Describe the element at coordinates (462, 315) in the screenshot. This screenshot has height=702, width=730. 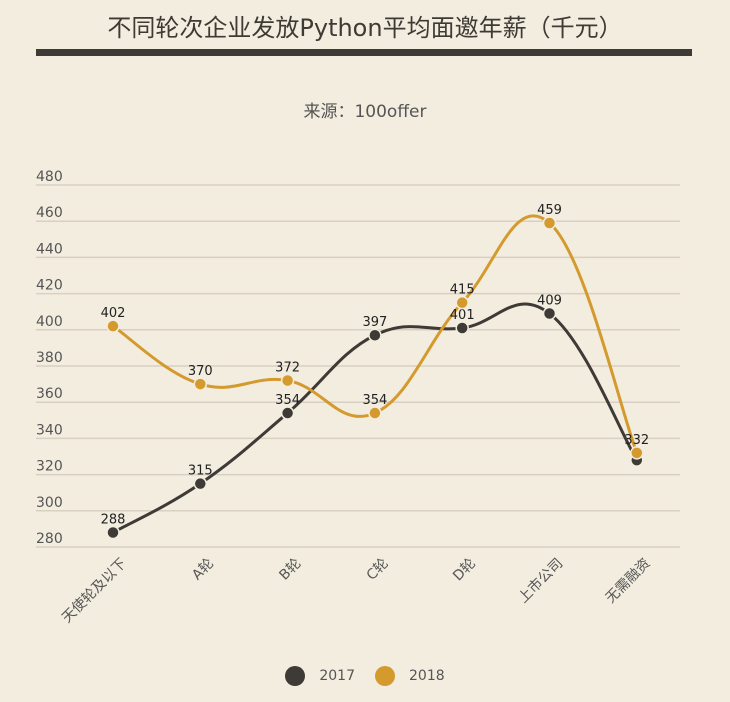
I see `data-label: 401` at that location.